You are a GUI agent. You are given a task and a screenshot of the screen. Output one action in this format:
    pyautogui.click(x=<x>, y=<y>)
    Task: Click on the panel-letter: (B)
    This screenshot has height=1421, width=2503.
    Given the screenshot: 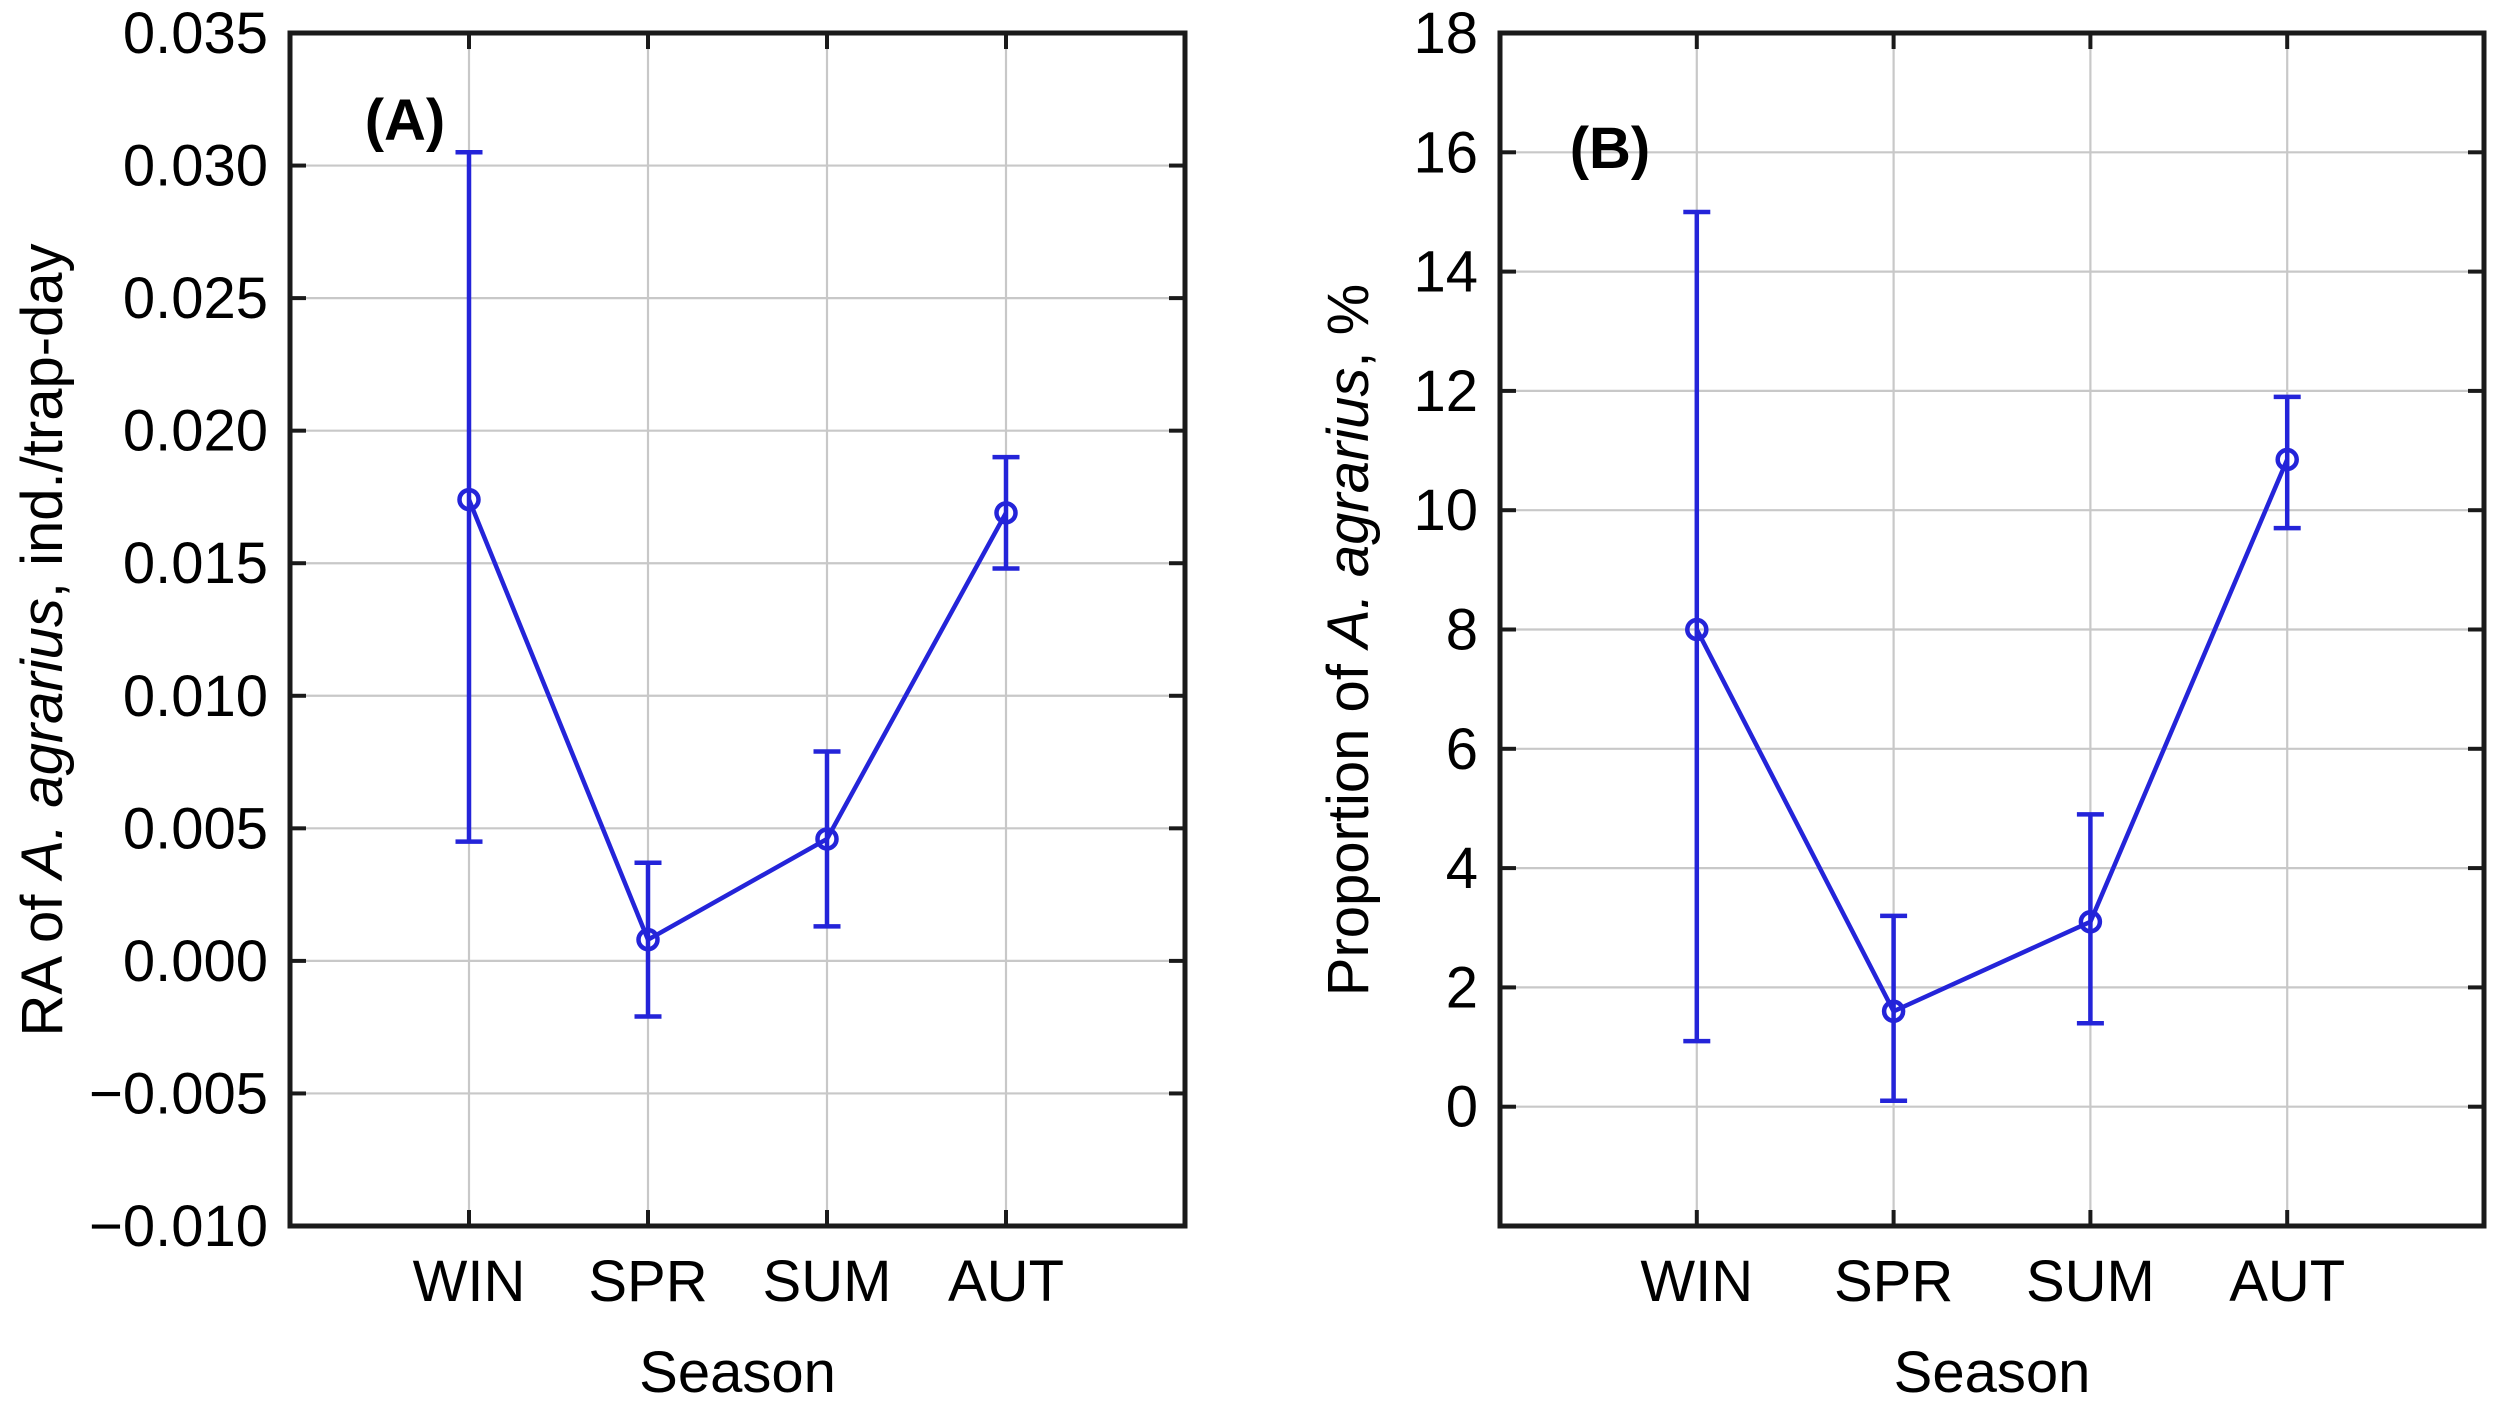 What is the action you would take?
    pyautogui.click(x=1610, y=148)
    